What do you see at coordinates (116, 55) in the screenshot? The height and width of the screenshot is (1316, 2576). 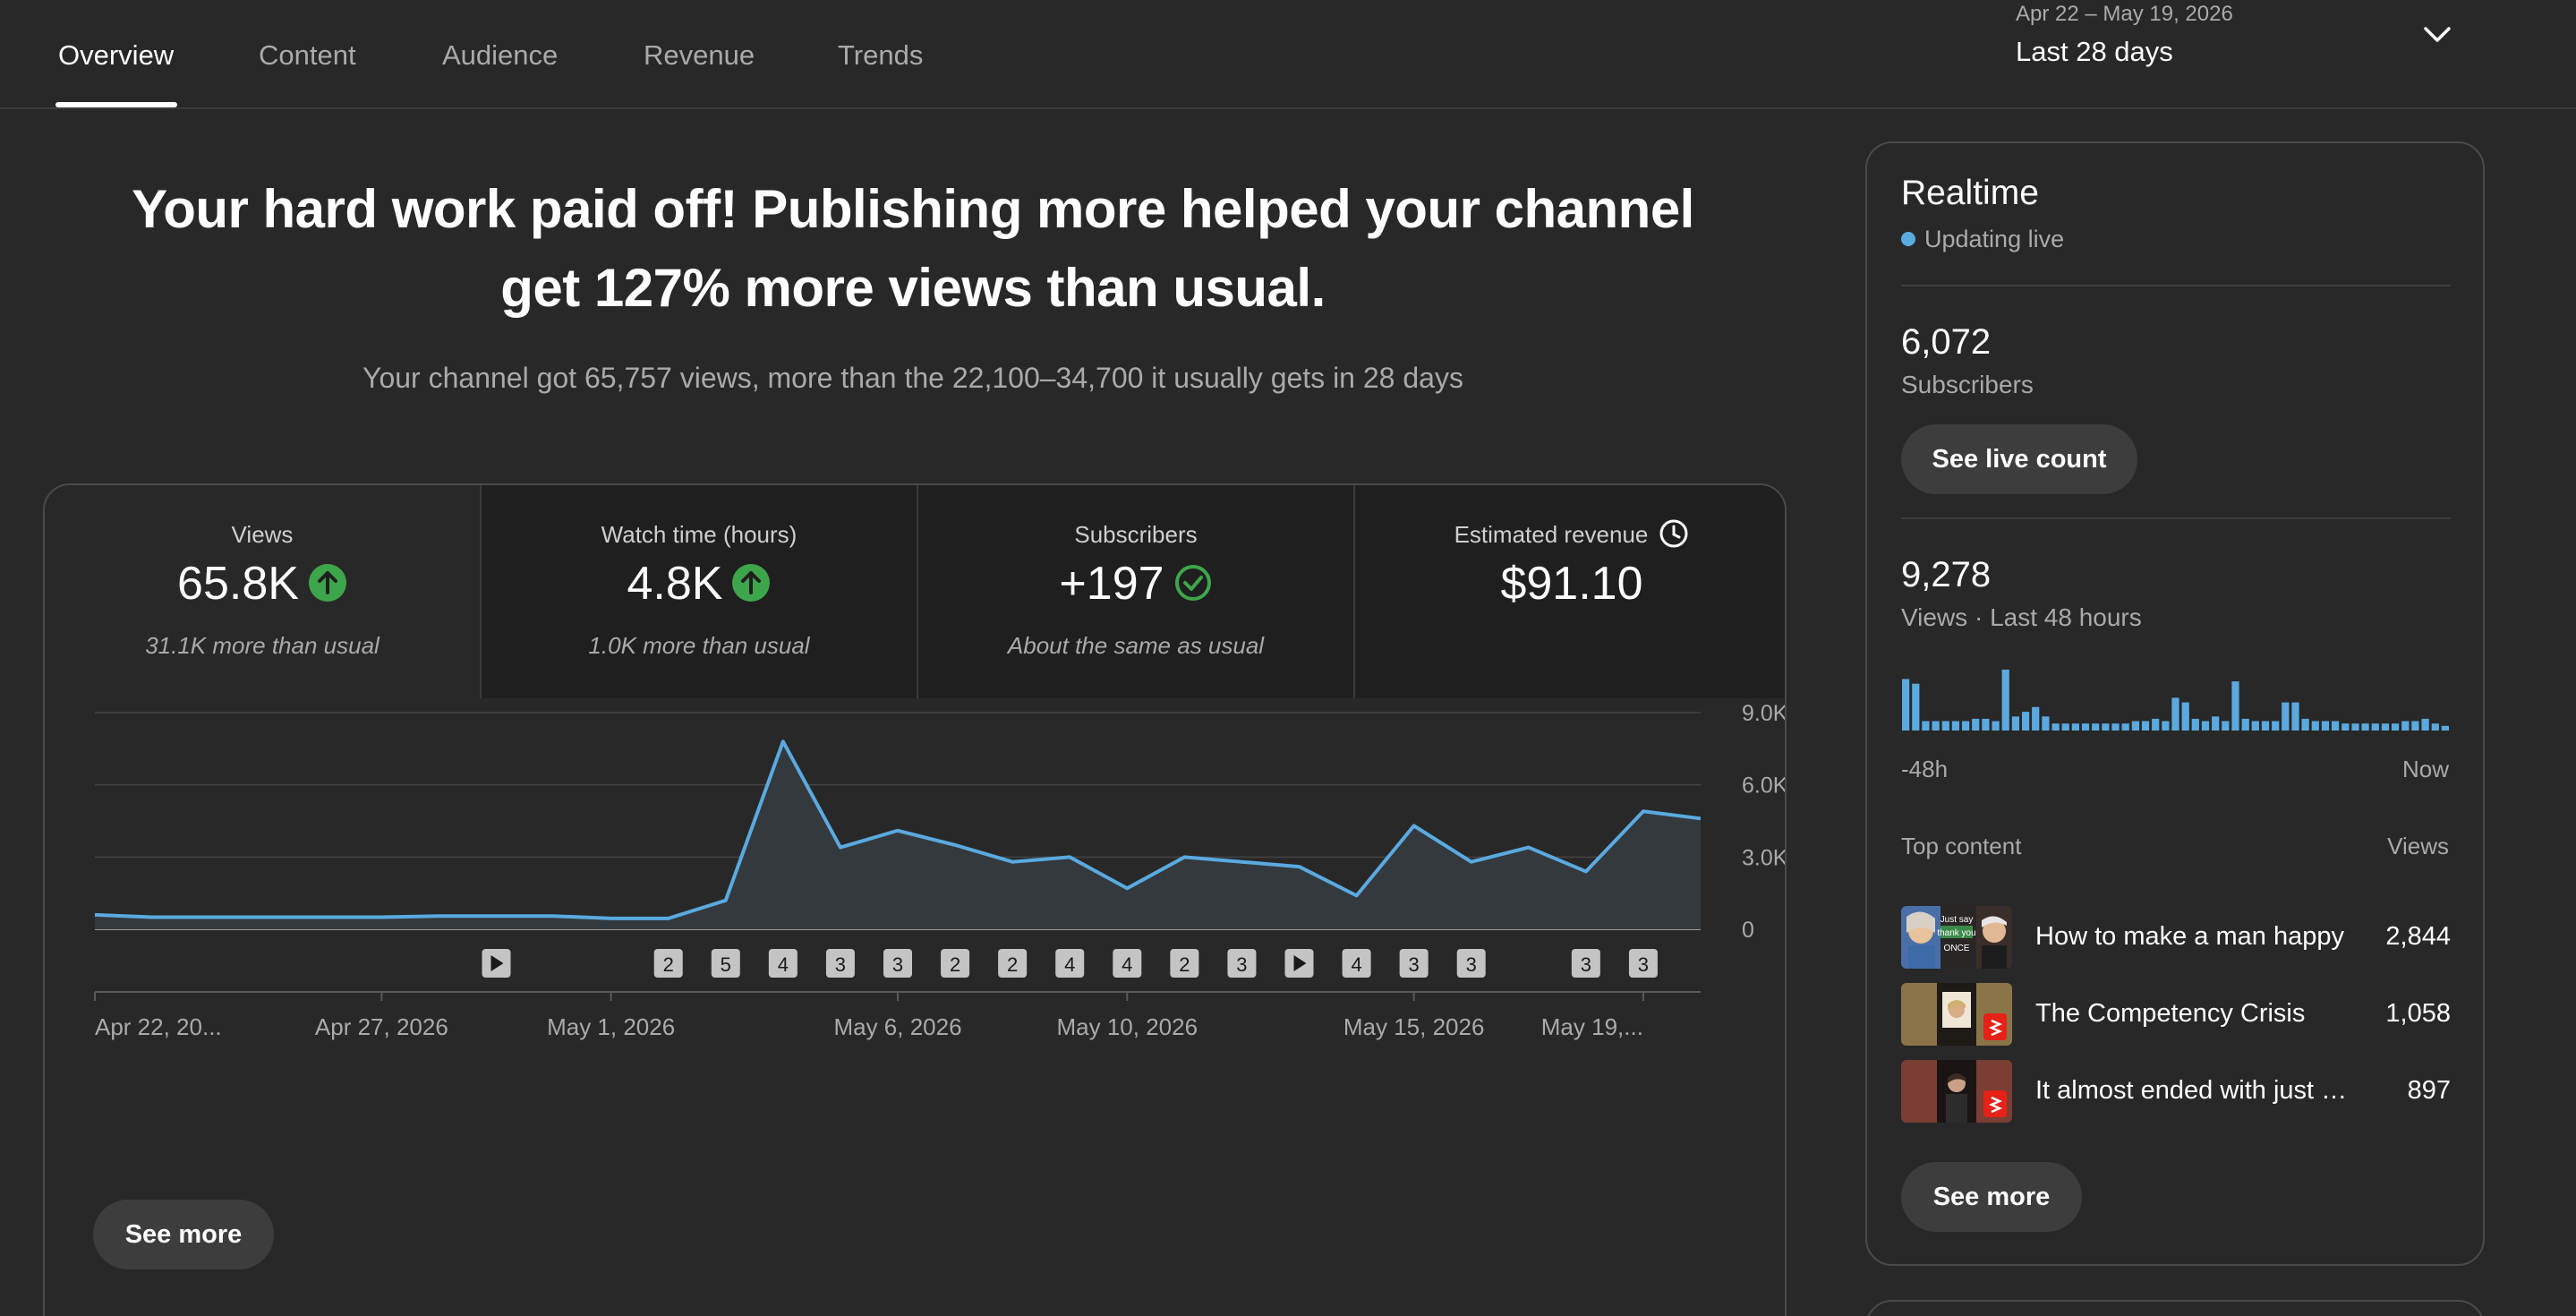 I see `tab-overview: Overview` at bounding box center [116, 55].